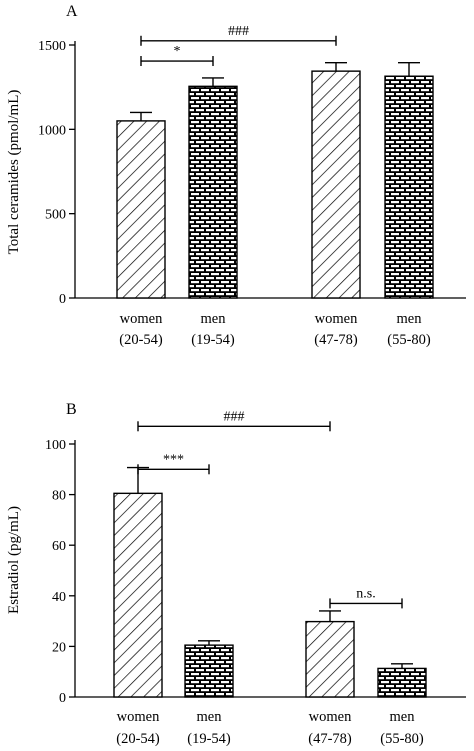  I want to click on y-tick-label: 1500, so click(52, 46).